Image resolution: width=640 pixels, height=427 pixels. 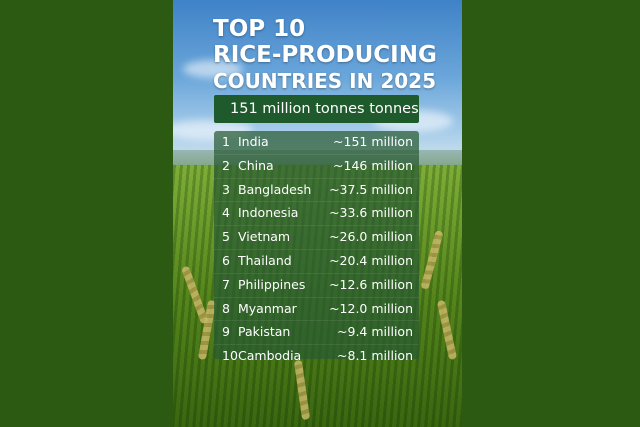 I want to click on rank-number: 5, so click(x=226, y=237).